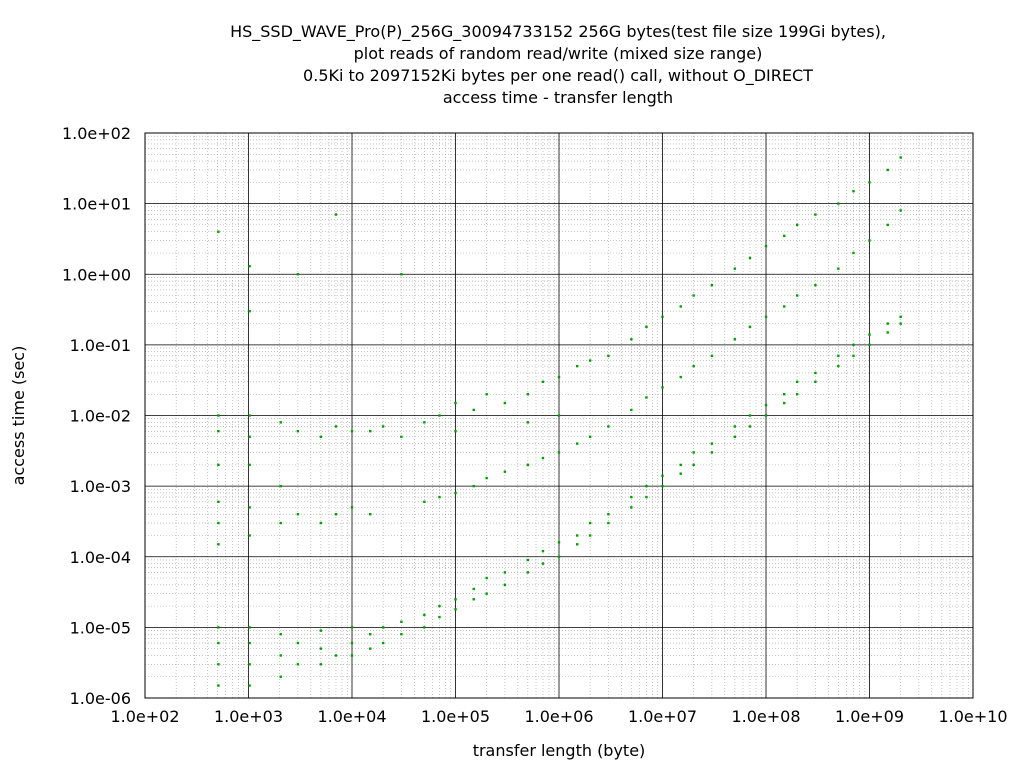 The width and height of the screenshot is (1024, 773). I want to click on x-axis-label: transfer length (byte), so click(559, 750).